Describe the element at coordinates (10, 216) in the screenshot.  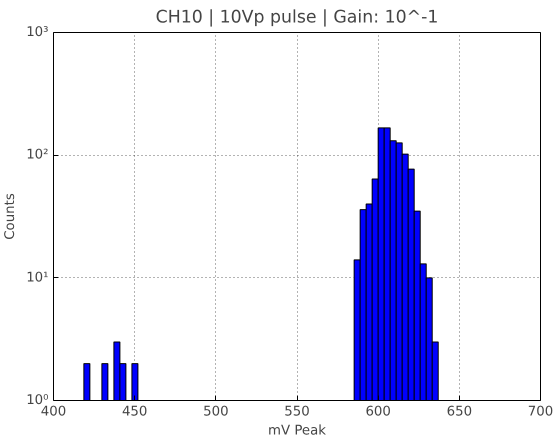
I see `y-axis-title: Counts` at that location.